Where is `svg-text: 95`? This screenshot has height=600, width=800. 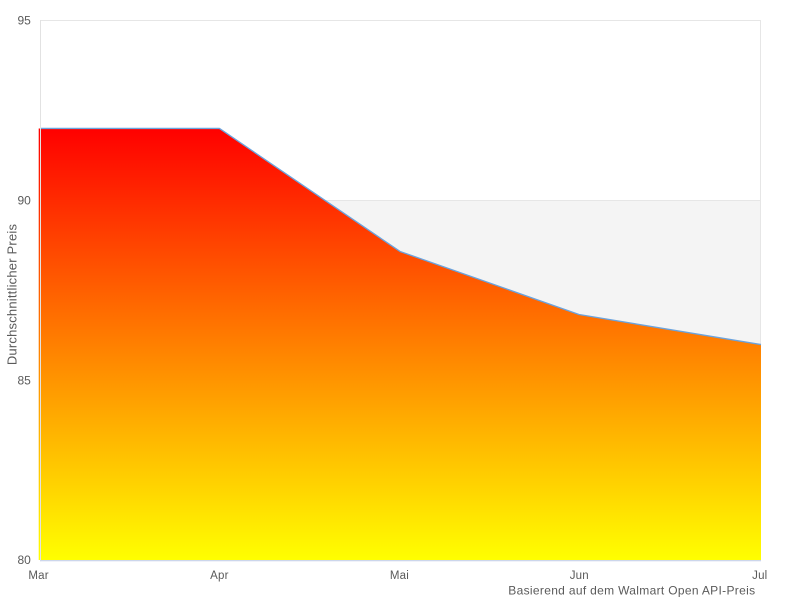 svg-text: 95 is located at coordinates (24, 21).